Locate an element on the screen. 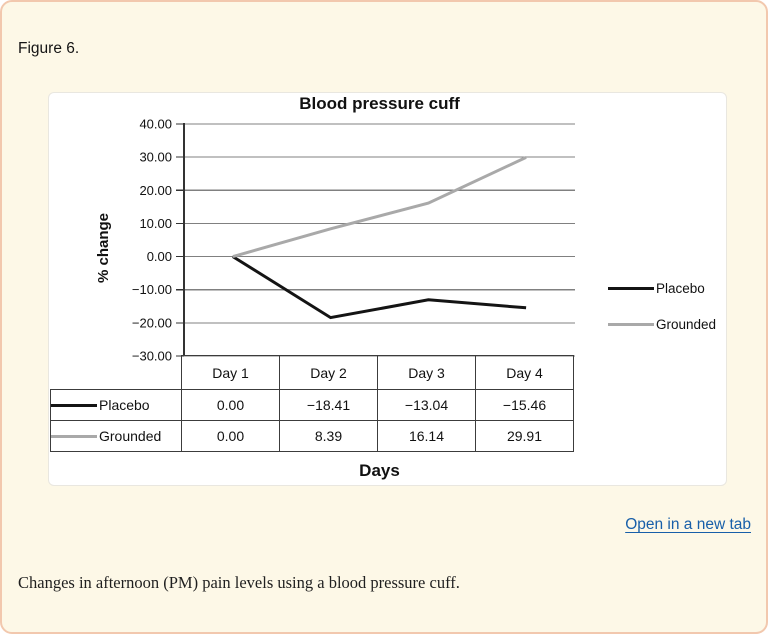 This screenshot has width=768, height=634. y-tick-label: 40.00 is located at coordinates (155, 124).